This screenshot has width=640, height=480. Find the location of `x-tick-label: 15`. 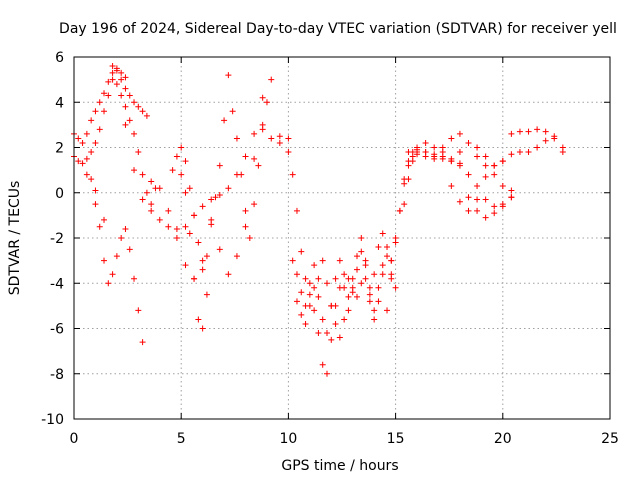

x-tick-label: 15 is located at coordinates (396, 439).